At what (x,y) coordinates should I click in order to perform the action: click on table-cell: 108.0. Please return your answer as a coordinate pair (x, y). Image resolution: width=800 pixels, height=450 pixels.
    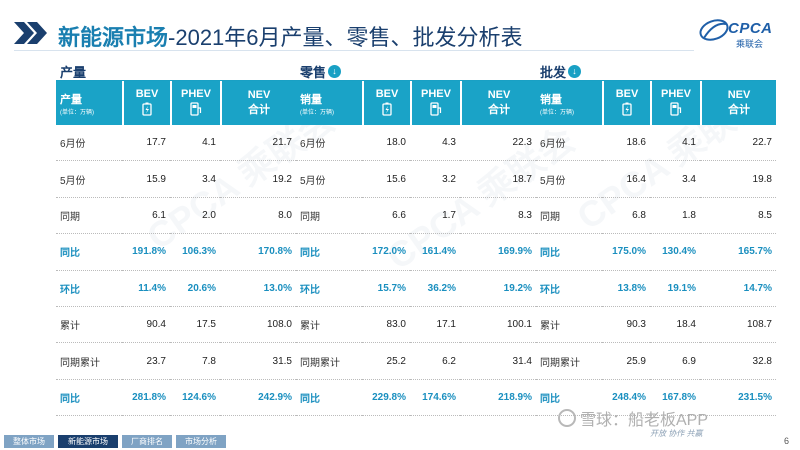
    Looking at the image, I should click on (258, 325).